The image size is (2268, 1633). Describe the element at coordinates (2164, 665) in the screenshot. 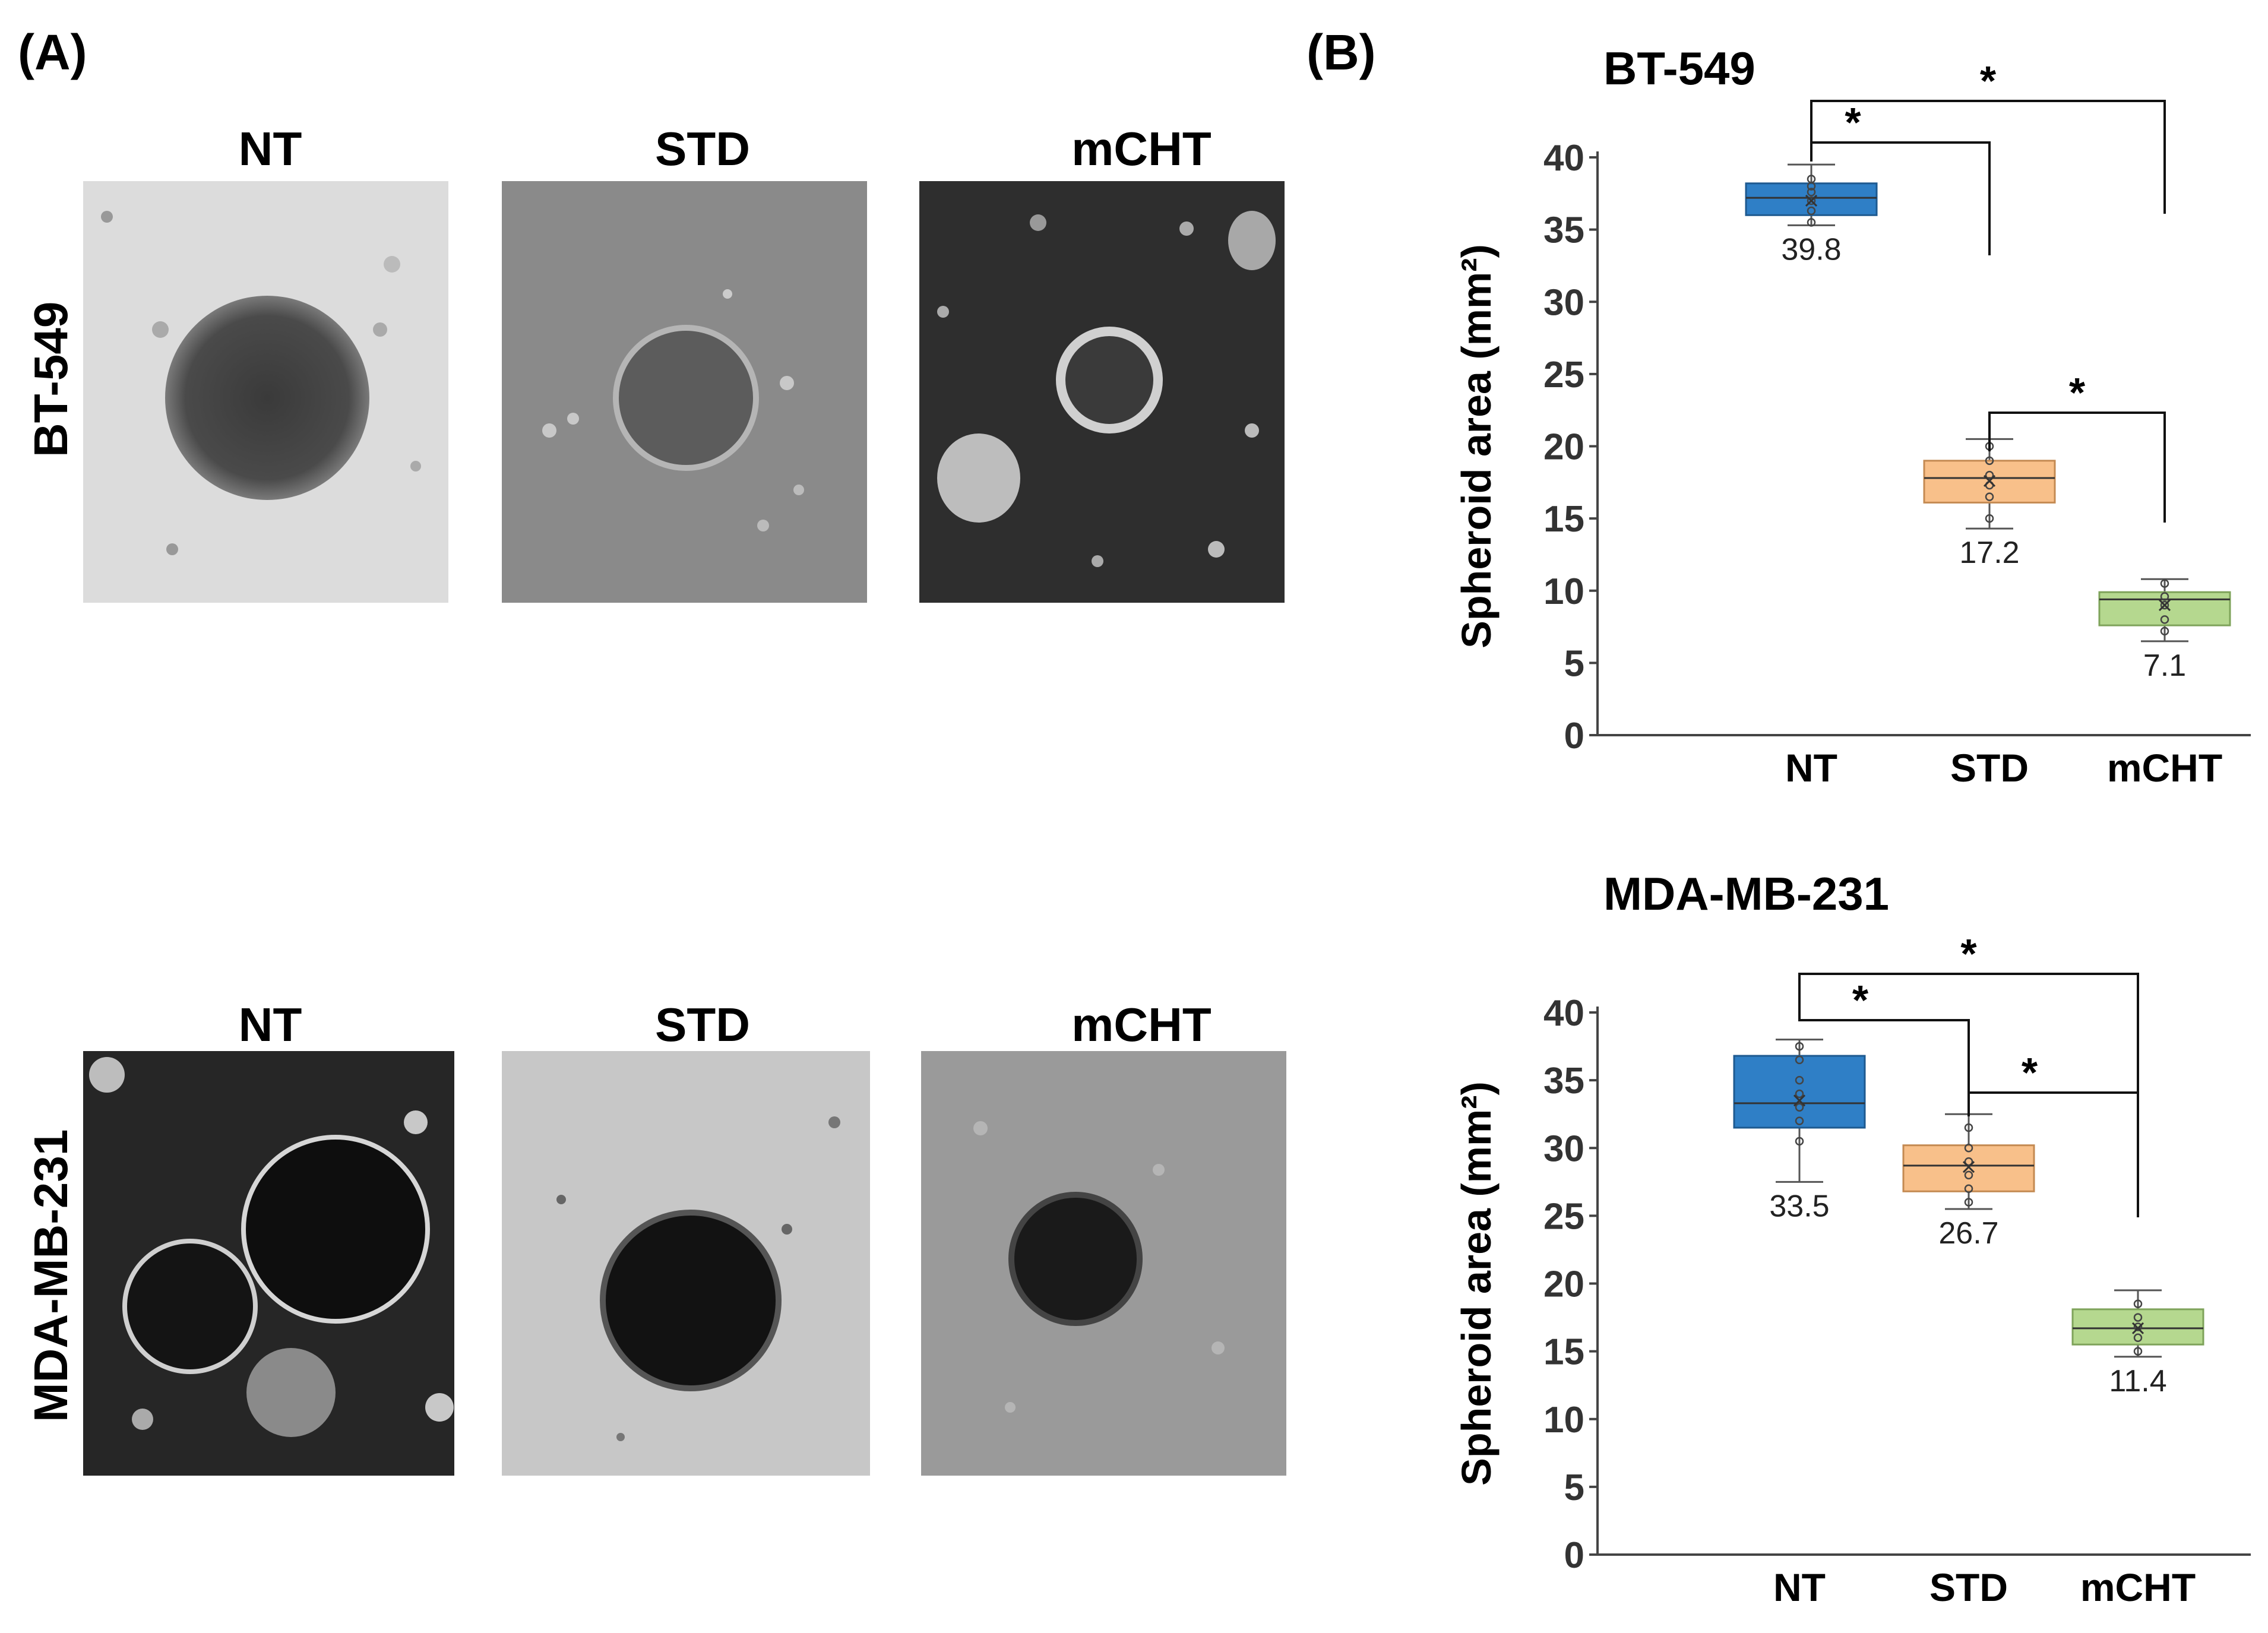

I see `chart1-value-label: 7.1` at that location.